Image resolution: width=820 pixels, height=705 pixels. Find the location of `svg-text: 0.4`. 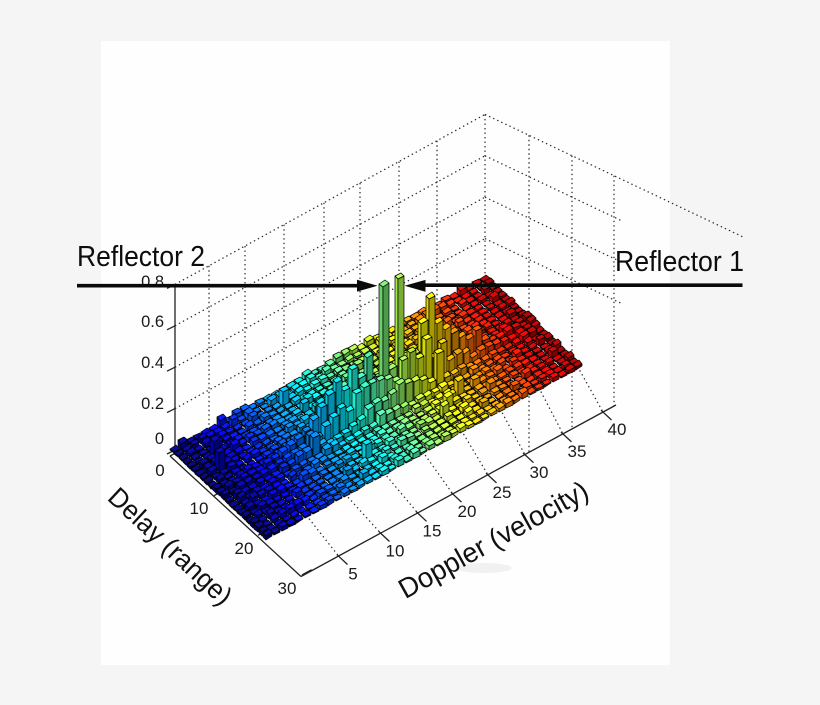

svg-text: 0.4 is located at coordinates (152, 363).